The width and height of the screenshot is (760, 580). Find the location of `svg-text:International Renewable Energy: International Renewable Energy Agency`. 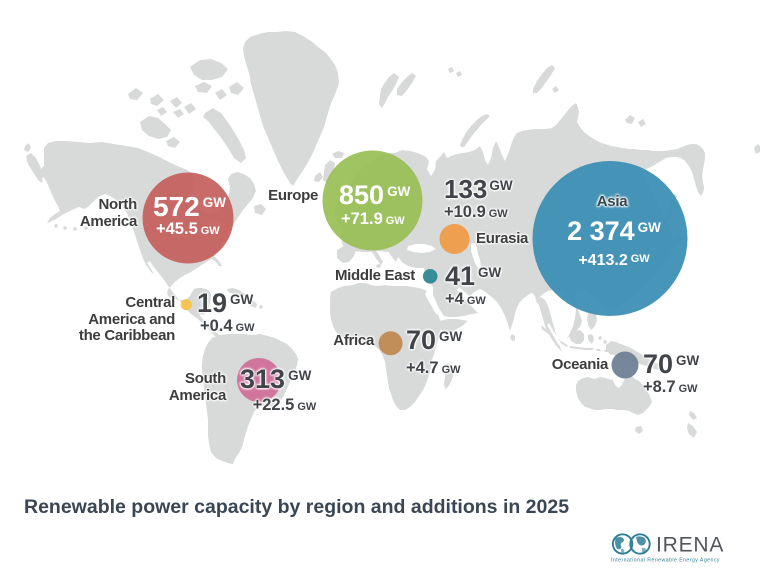

svg-text:International Renewable Energy: International Renewable Energy Agency is located at coordinates (665, 561).